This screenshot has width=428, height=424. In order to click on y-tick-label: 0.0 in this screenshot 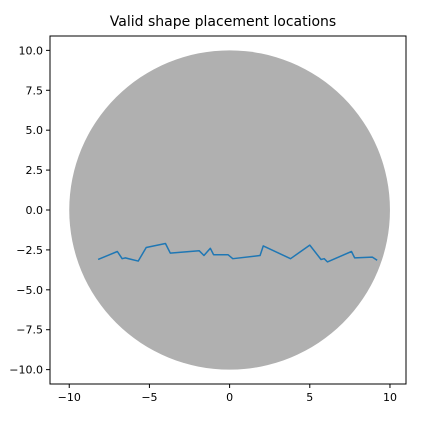, I will do `click(35, 210)`.